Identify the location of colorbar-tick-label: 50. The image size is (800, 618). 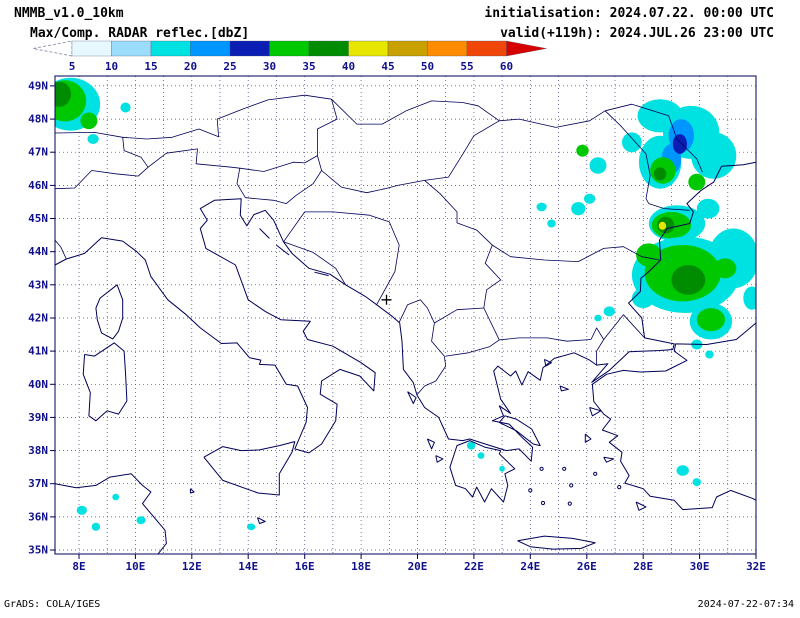
(427, 66).